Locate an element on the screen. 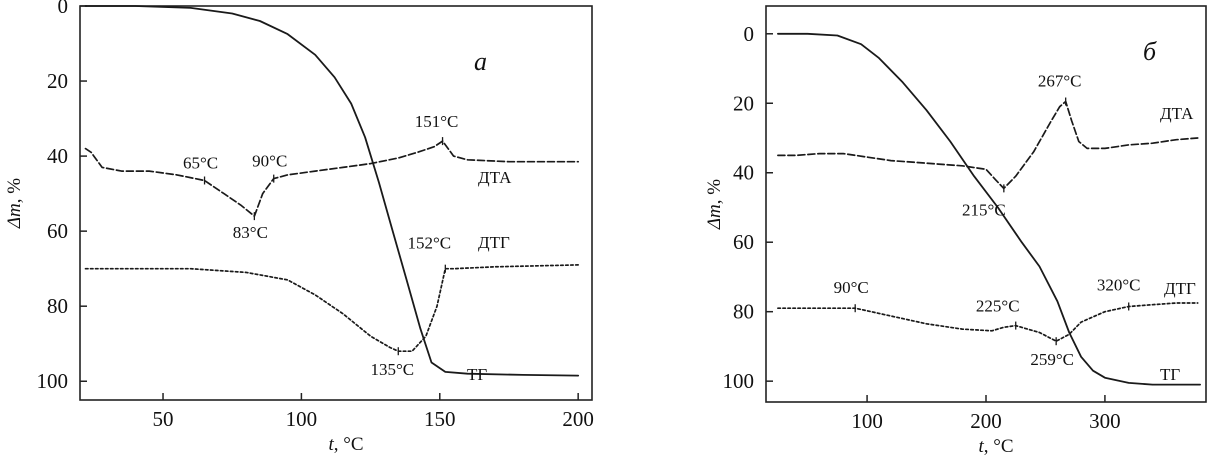 This screenshot has height=457, width=1212. x-tick-label: 50 is located at coordinates (163, 419).